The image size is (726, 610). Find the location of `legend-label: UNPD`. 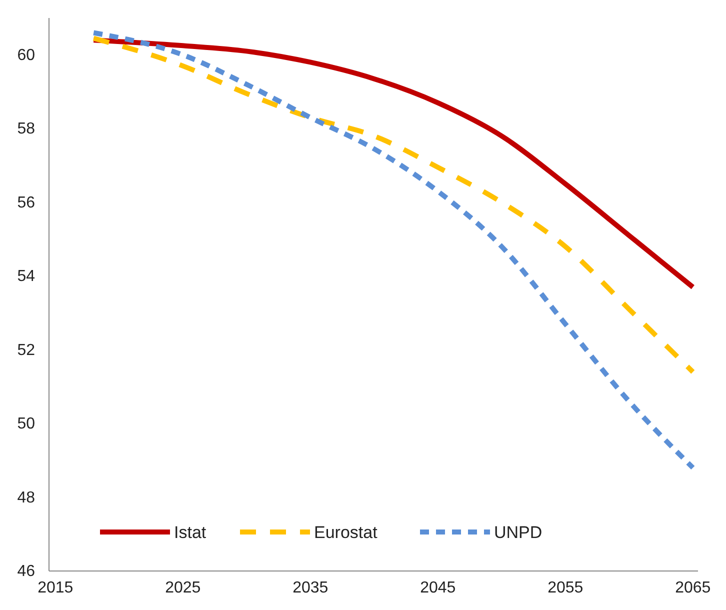

legend-label: UNPD is located at coordinates (518, 532).